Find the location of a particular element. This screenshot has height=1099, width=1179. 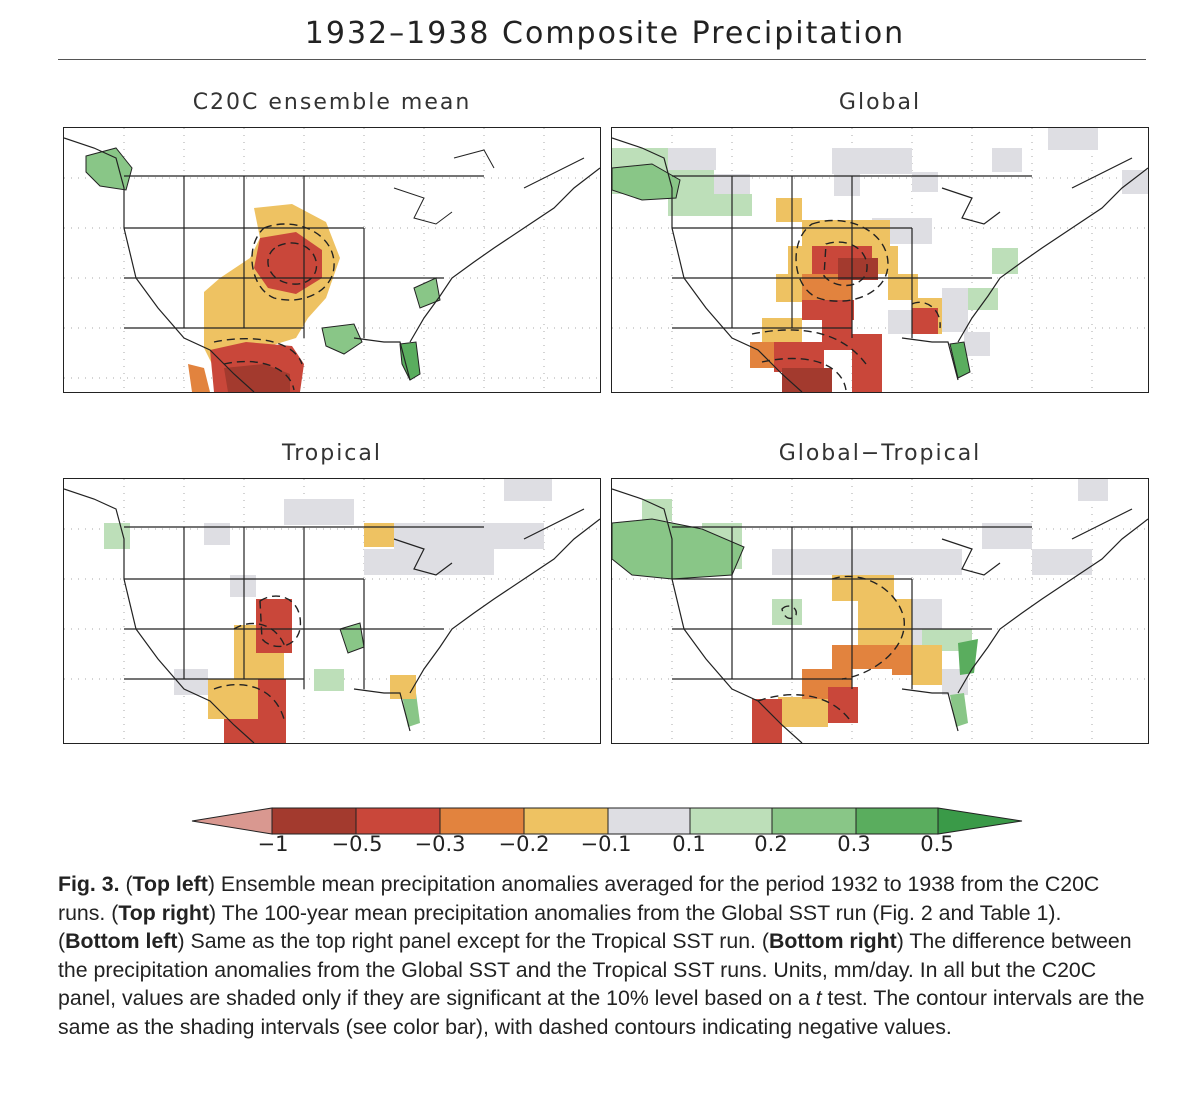

anomaly-green-atlantic is located at coordinates (427, 293).